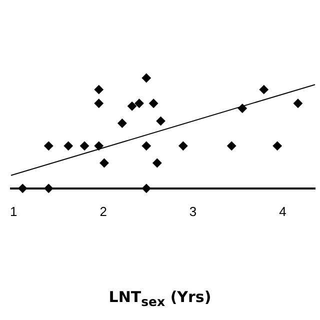 The width and height of the screenshot is (320, 320). Describe the element at coordinates (282, 211) in the screenshot. I see `x-tick-label: 4` at that location.